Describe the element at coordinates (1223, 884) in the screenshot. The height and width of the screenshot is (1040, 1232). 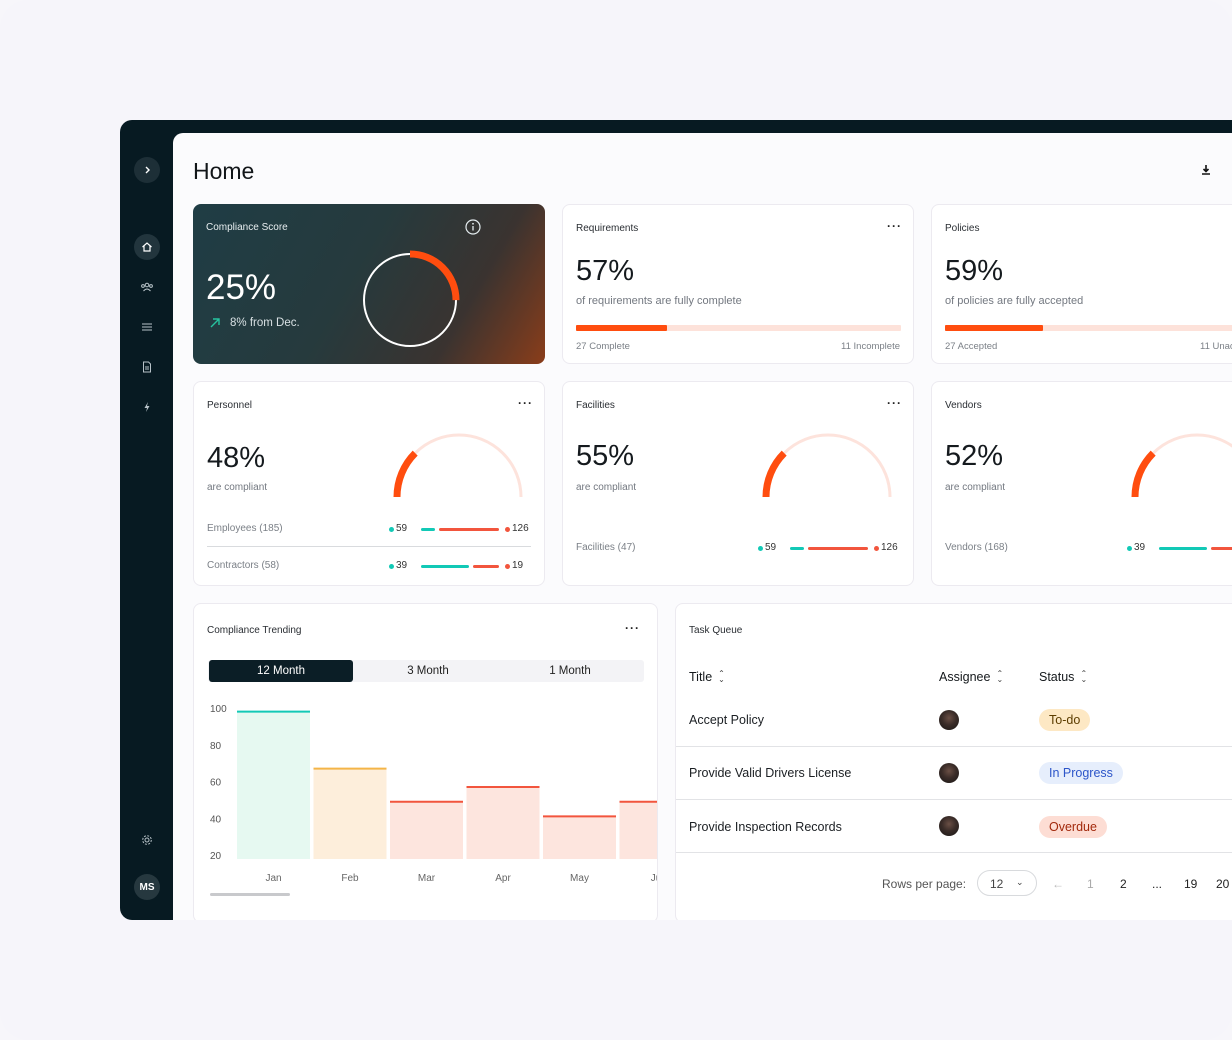
I see `page-20: 20` at that location.